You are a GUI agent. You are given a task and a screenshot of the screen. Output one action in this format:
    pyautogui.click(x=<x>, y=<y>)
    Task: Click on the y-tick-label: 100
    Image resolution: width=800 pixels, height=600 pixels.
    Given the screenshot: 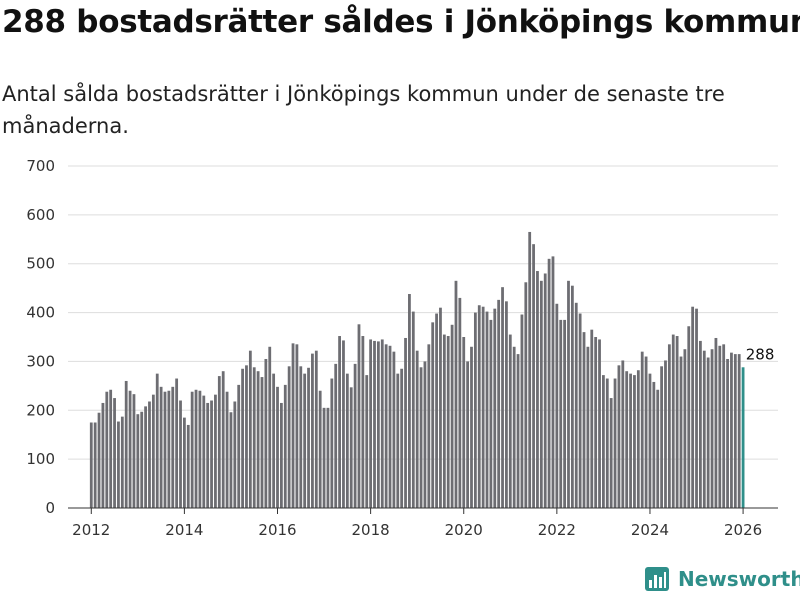 What is the action you would take?
    pyautogui.click(x=40, y=459)
    